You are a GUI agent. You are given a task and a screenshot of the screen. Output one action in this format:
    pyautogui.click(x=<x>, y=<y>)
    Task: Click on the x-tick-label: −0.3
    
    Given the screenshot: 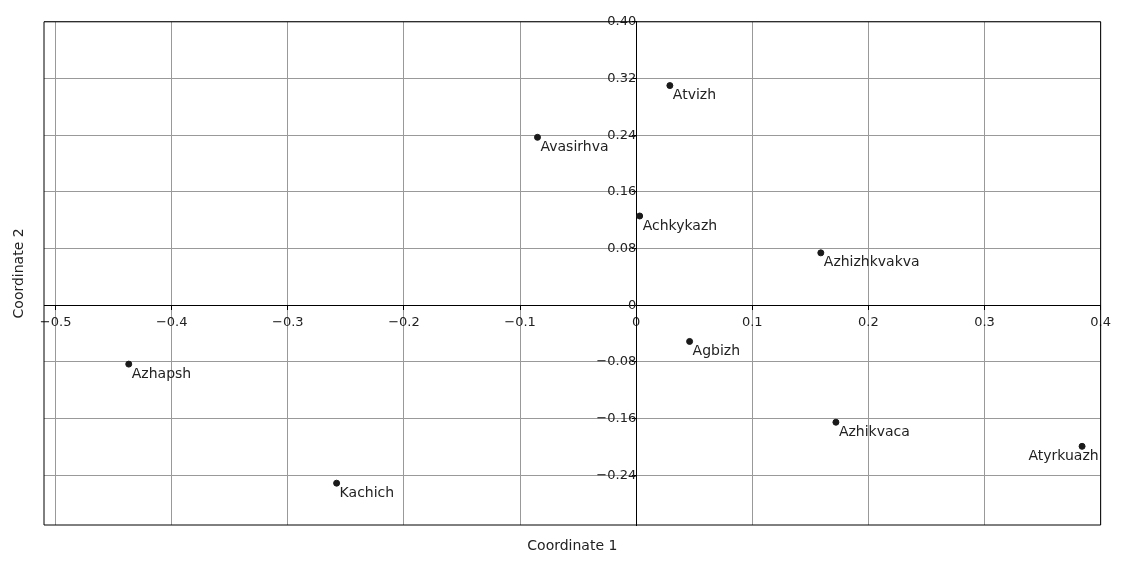 What is the action you would take?
    pyautogui.click(x=288, y=322)
    